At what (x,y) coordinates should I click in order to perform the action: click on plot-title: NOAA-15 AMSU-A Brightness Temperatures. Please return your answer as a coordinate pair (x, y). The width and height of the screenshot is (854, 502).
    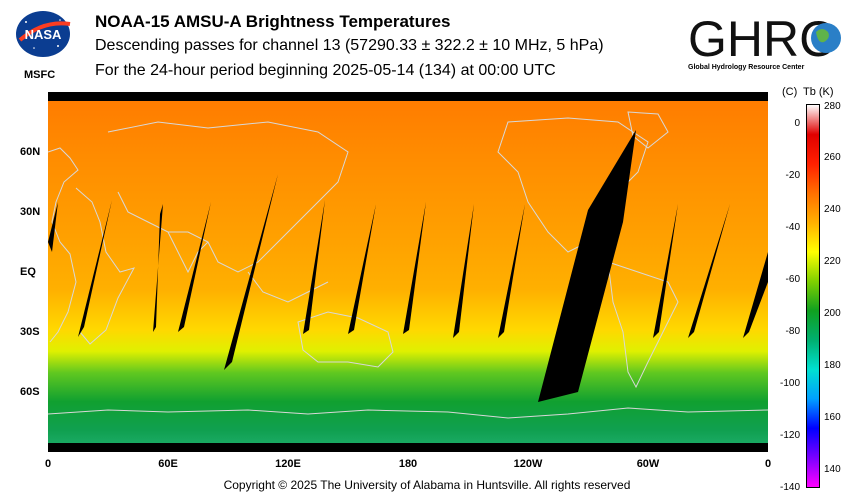
    Looking at the image, I should click on (273, 21).